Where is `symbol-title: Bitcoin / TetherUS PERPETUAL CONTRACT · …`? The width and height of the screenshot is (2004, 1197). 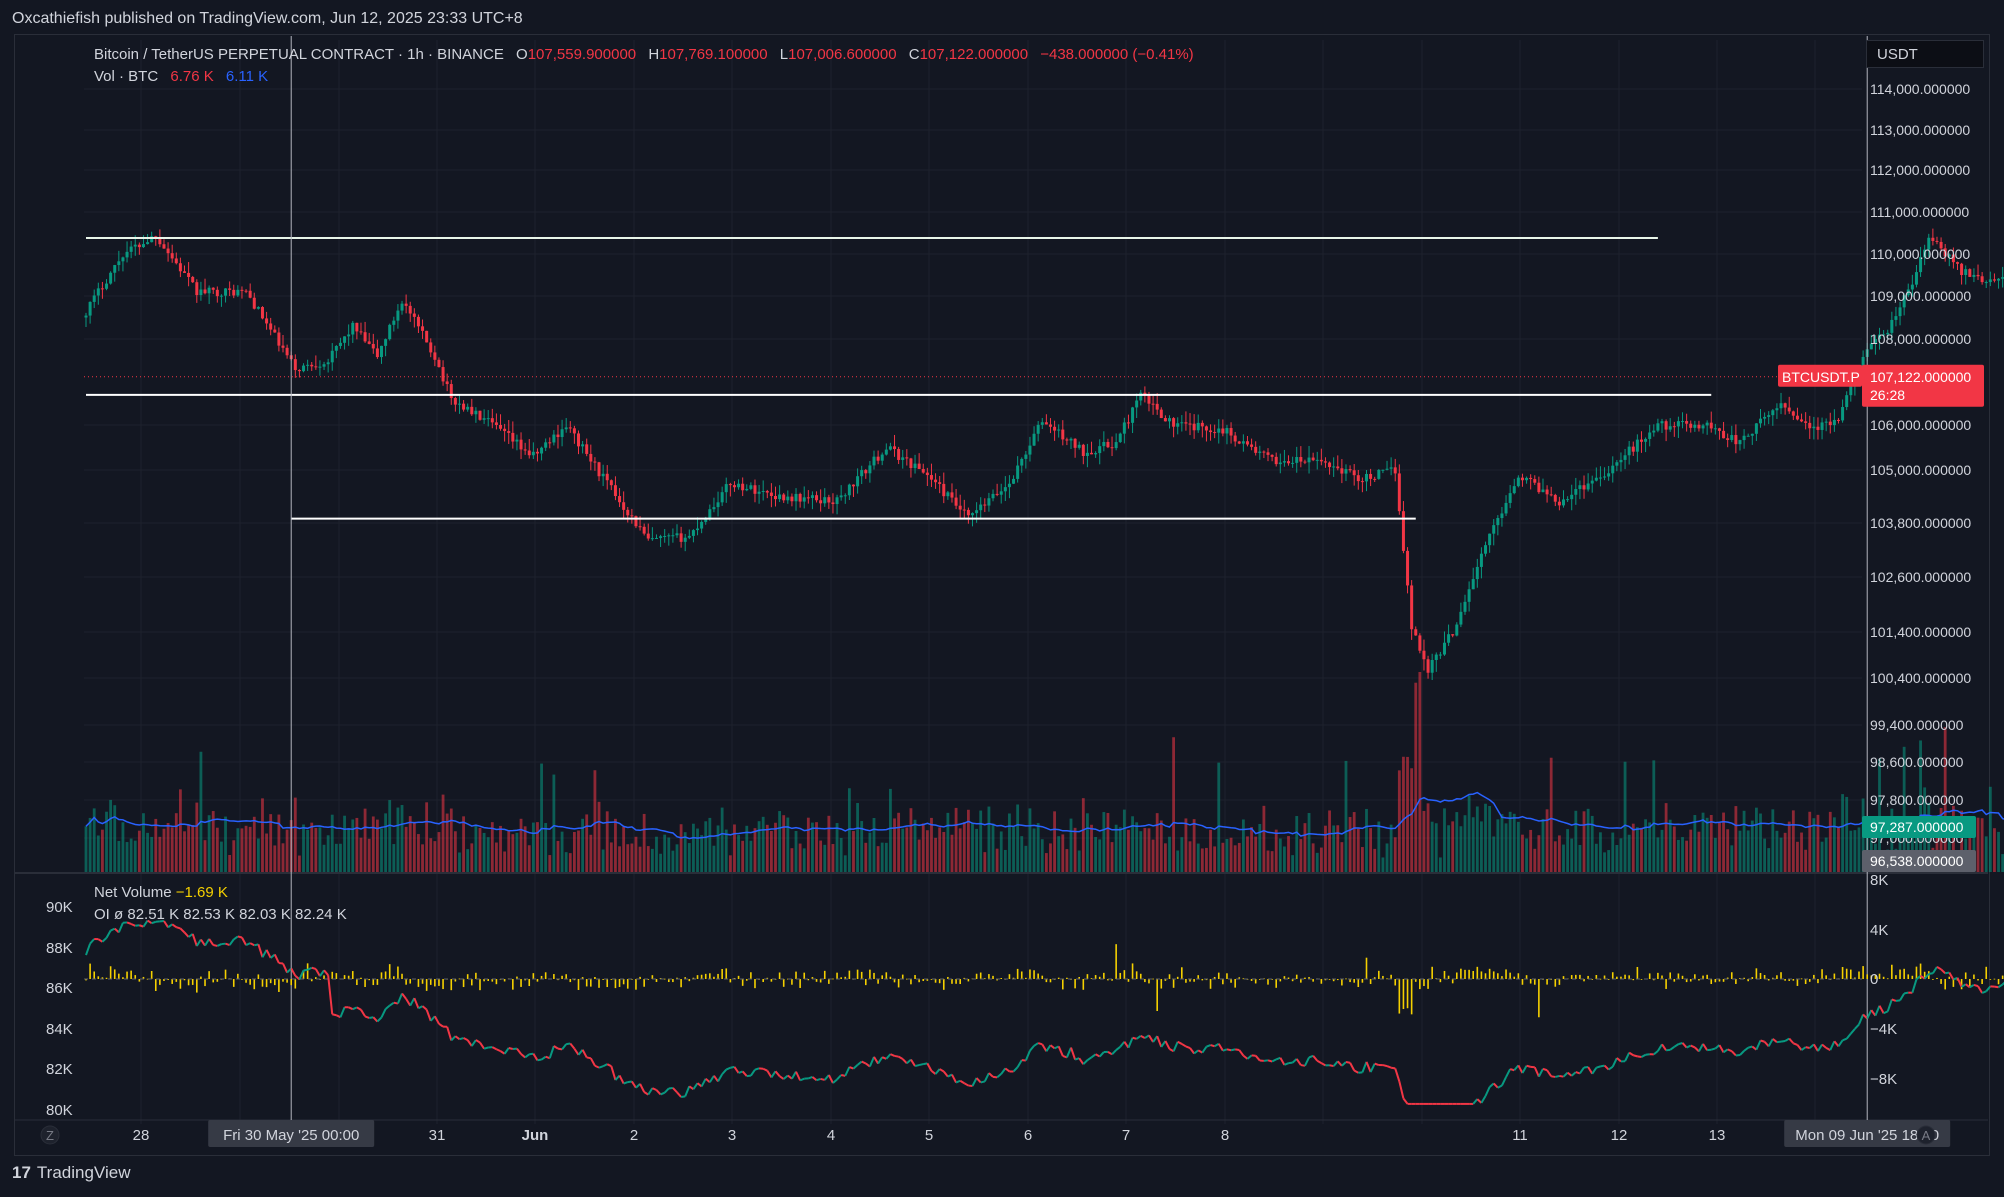 symbol-title: Bitcoin / TetherUS PERPETUAL CONTRACT · … is located at coordinates (299, 54).